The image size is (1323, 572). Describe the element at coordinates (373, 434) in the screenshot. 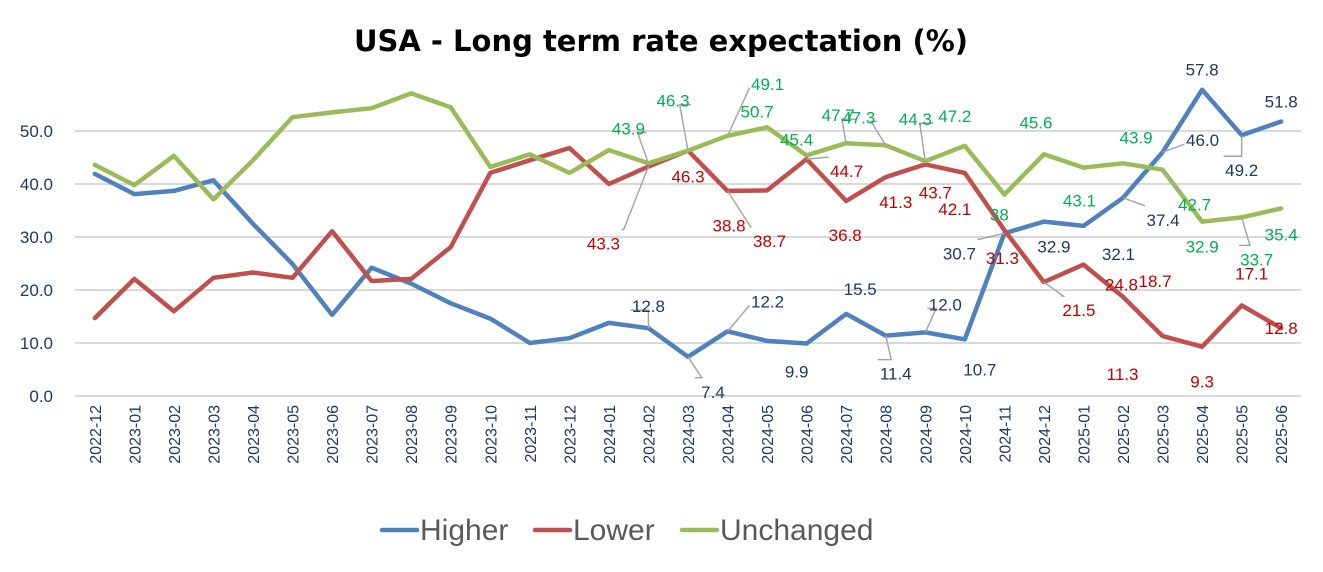

I see `x-tick-label: 2023-07` at that location.